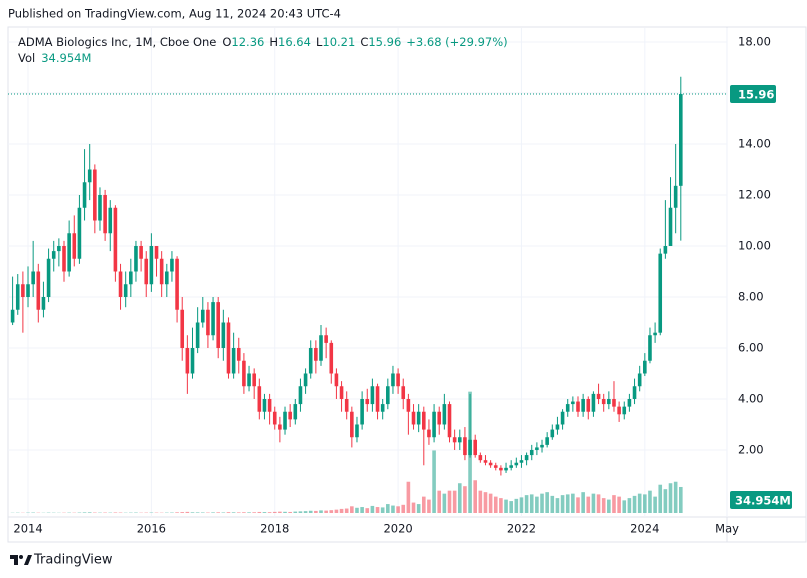  Describe the element at coordinates (73, 560) in the screenshot. I see `brand: TradingView` at that location.